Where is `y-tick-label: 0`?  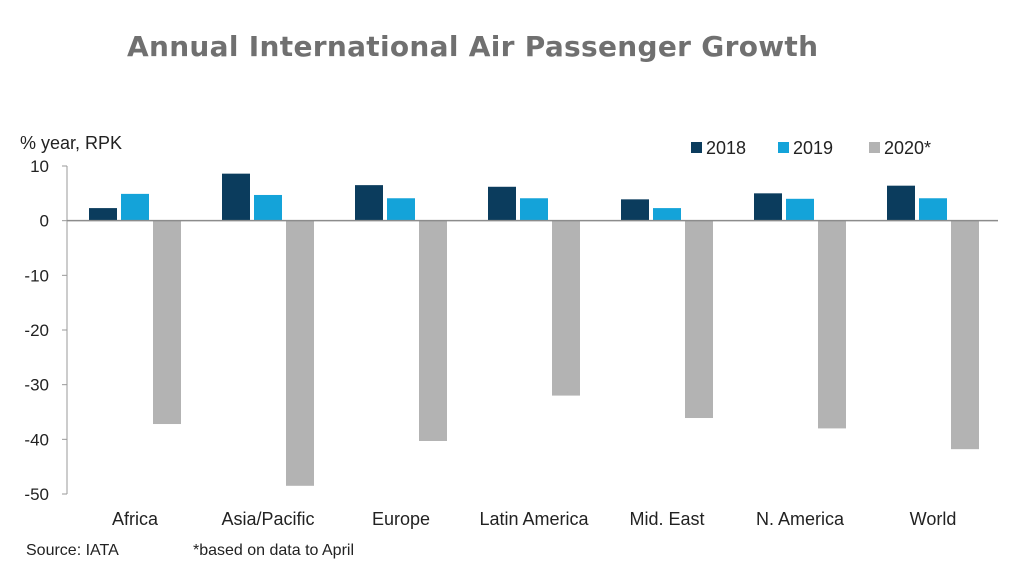 y-tick-label: 0 is located at coordinates (44, 221).